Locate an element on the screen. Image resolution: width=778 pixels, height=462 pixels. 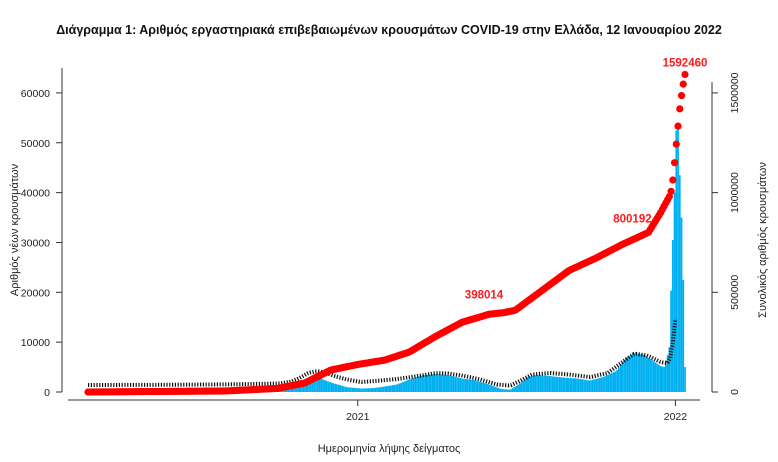
left-y-tick-label: 30000 is located at coordinates (35, 243).